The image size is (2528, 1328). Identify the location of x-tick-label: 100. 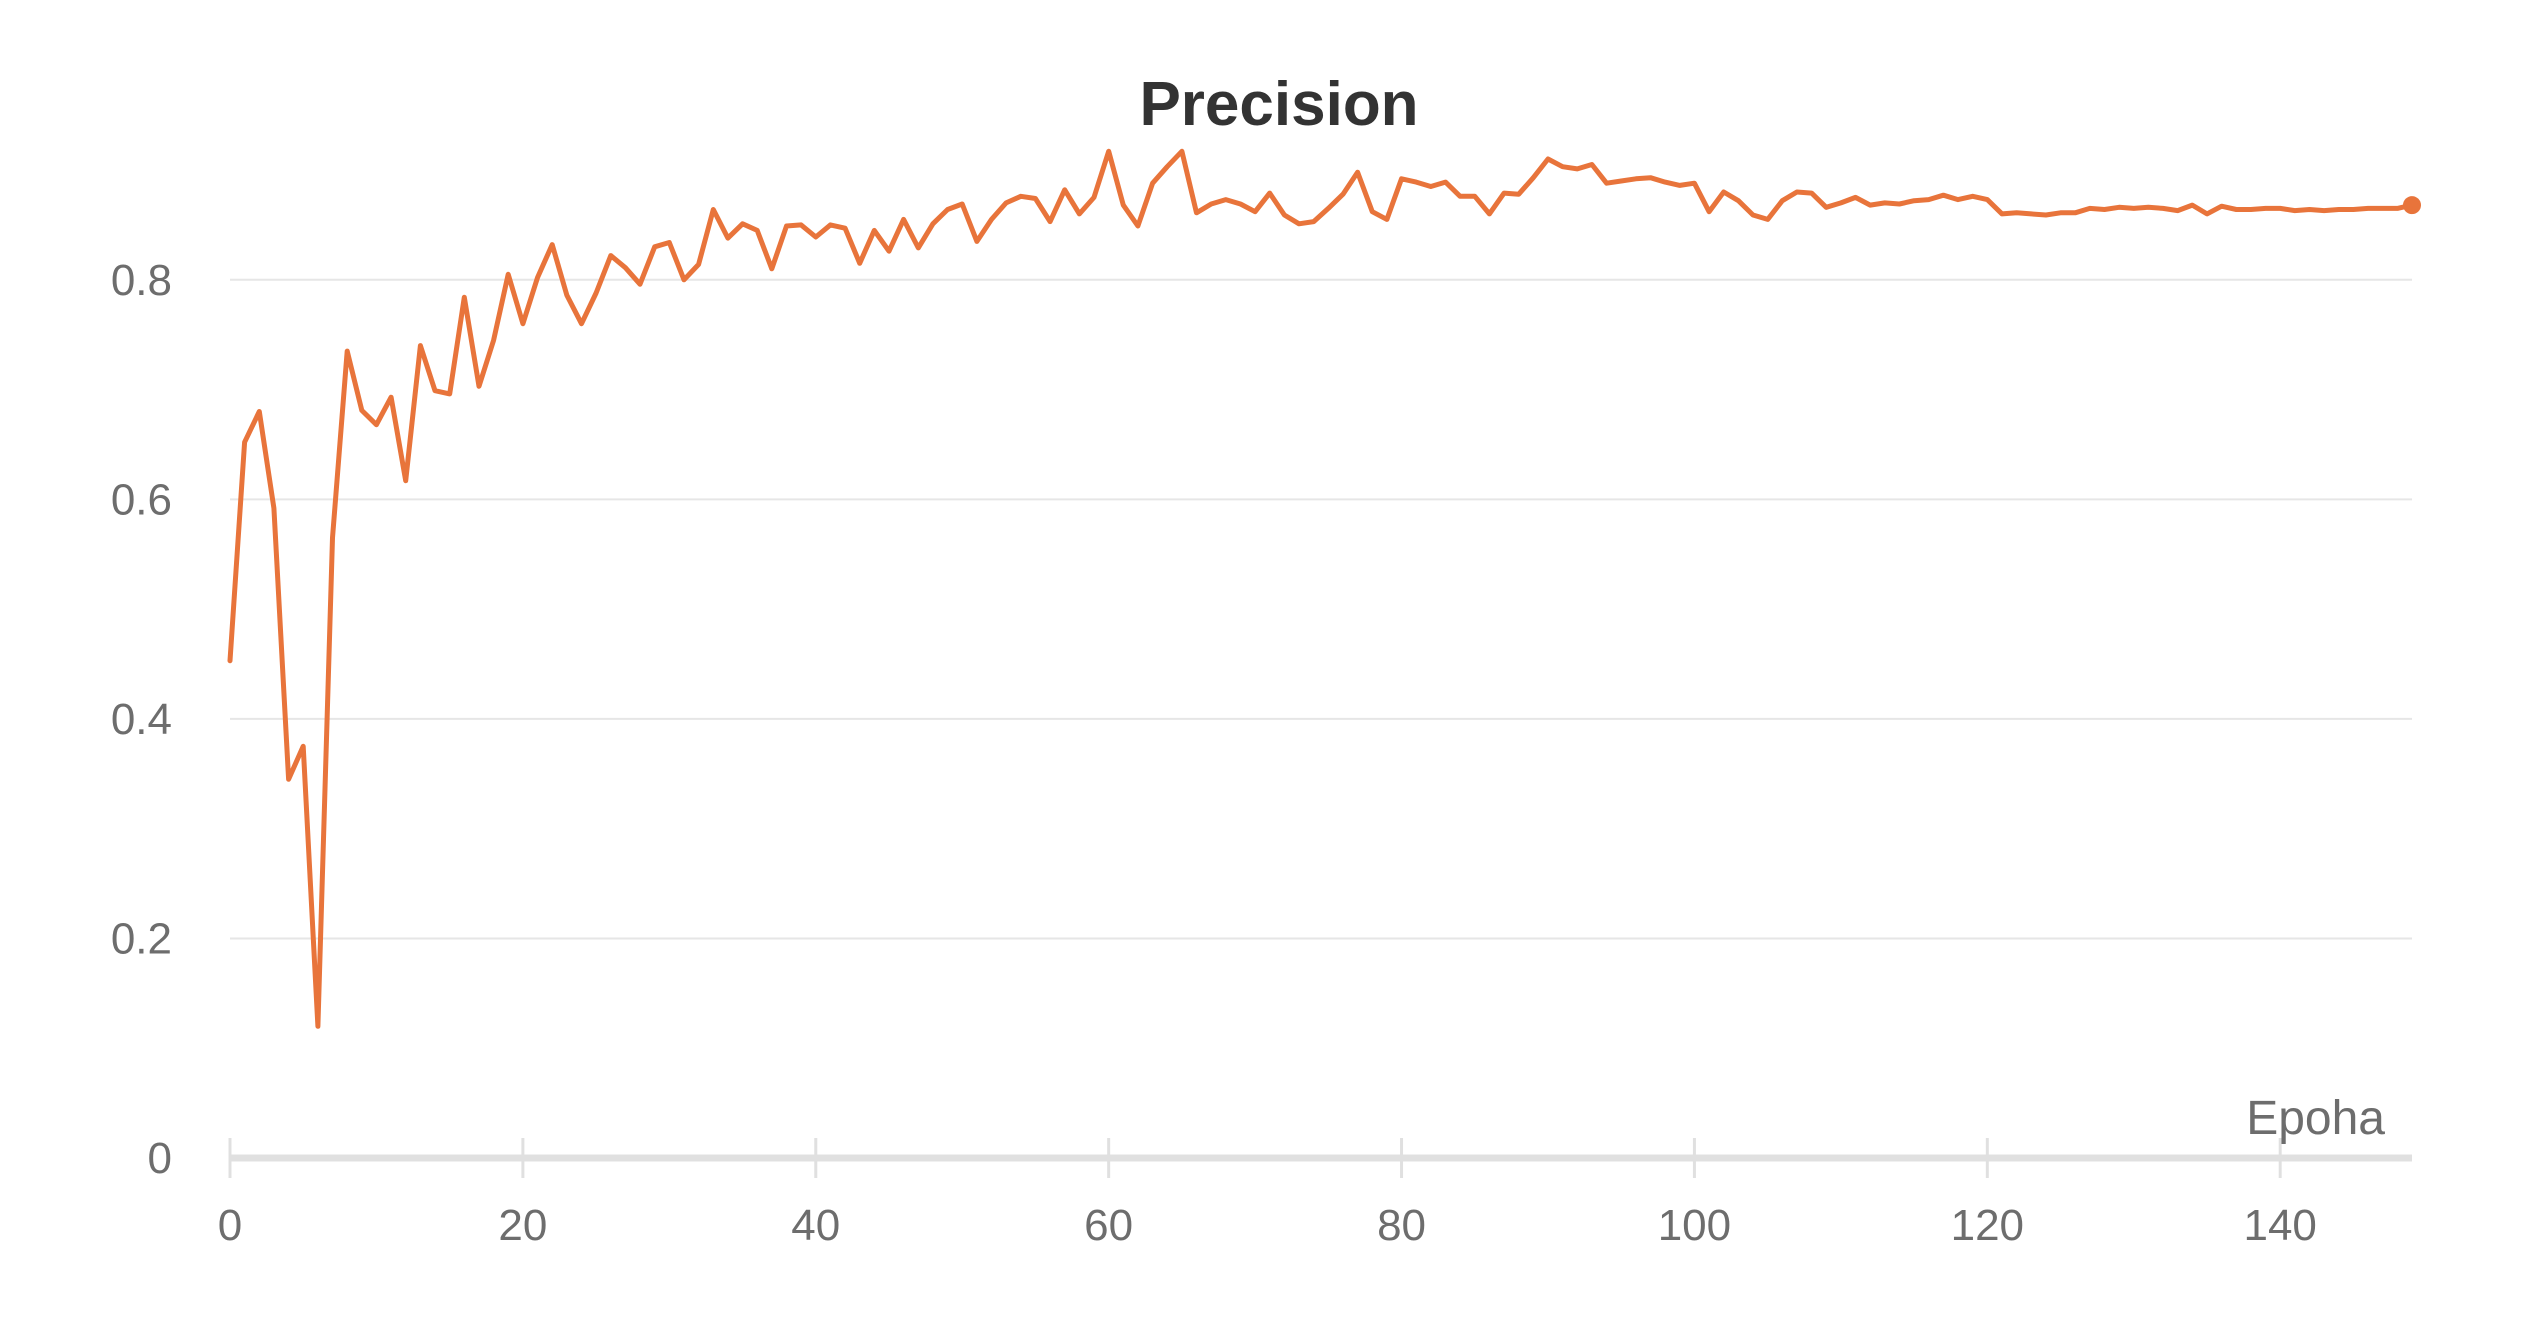
(1694, 1225).